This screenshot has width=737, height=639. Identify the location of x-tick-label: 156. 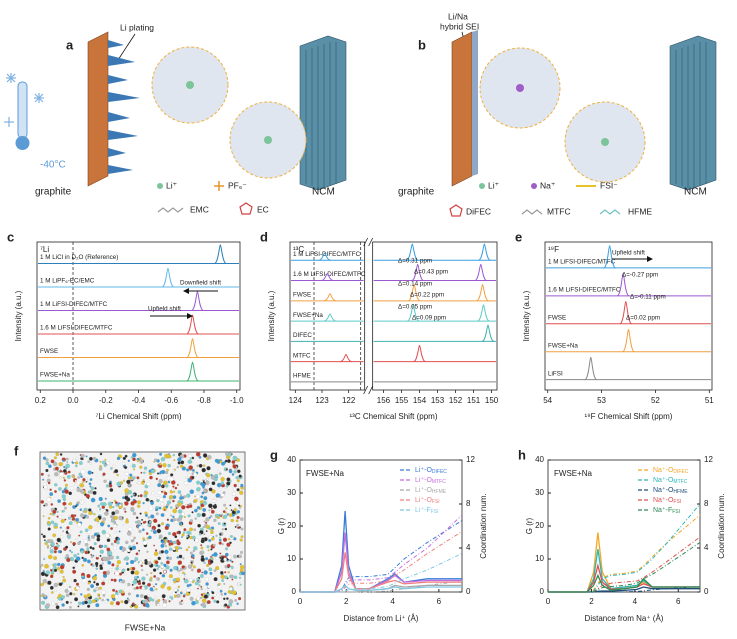
(384, 400).